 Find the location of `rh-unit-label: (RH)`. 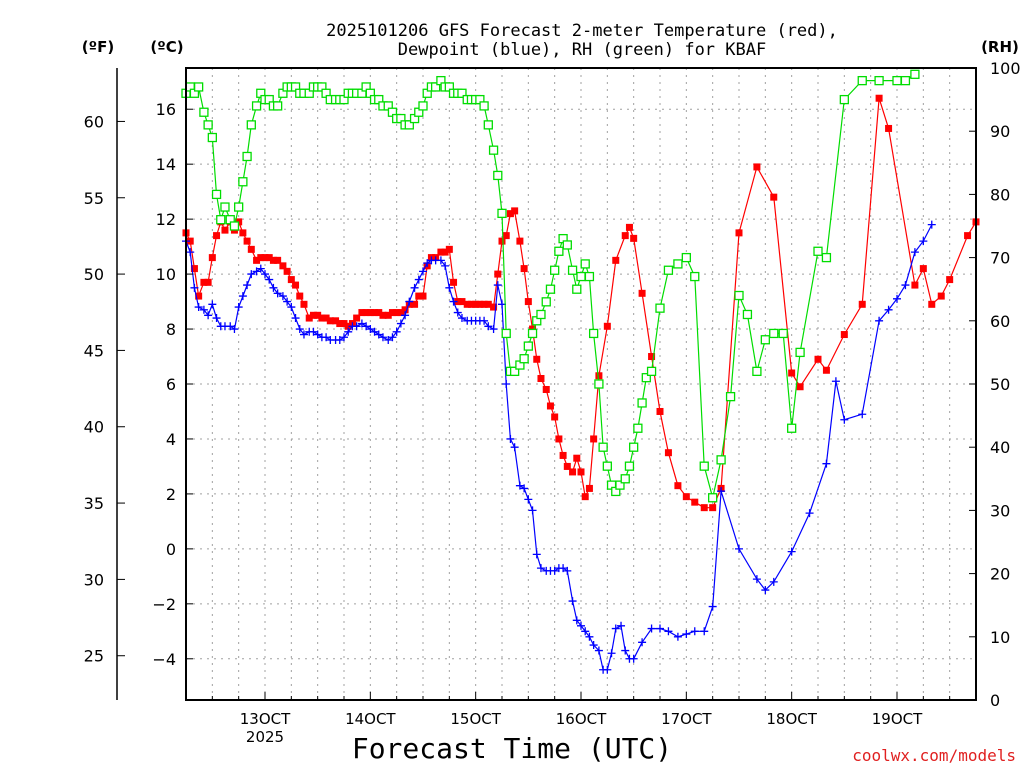

rh-unit-label: (RH) is located at coordinates (1000, 47).